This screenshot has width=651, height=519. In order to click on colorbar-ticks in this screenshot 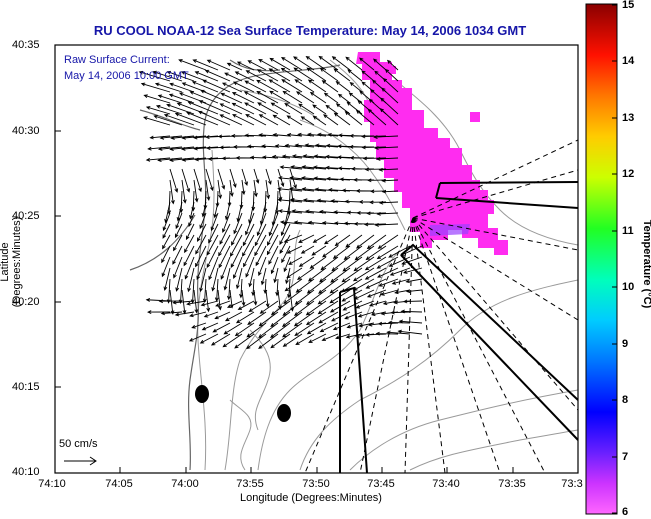, I will do `click(614, 259)`.